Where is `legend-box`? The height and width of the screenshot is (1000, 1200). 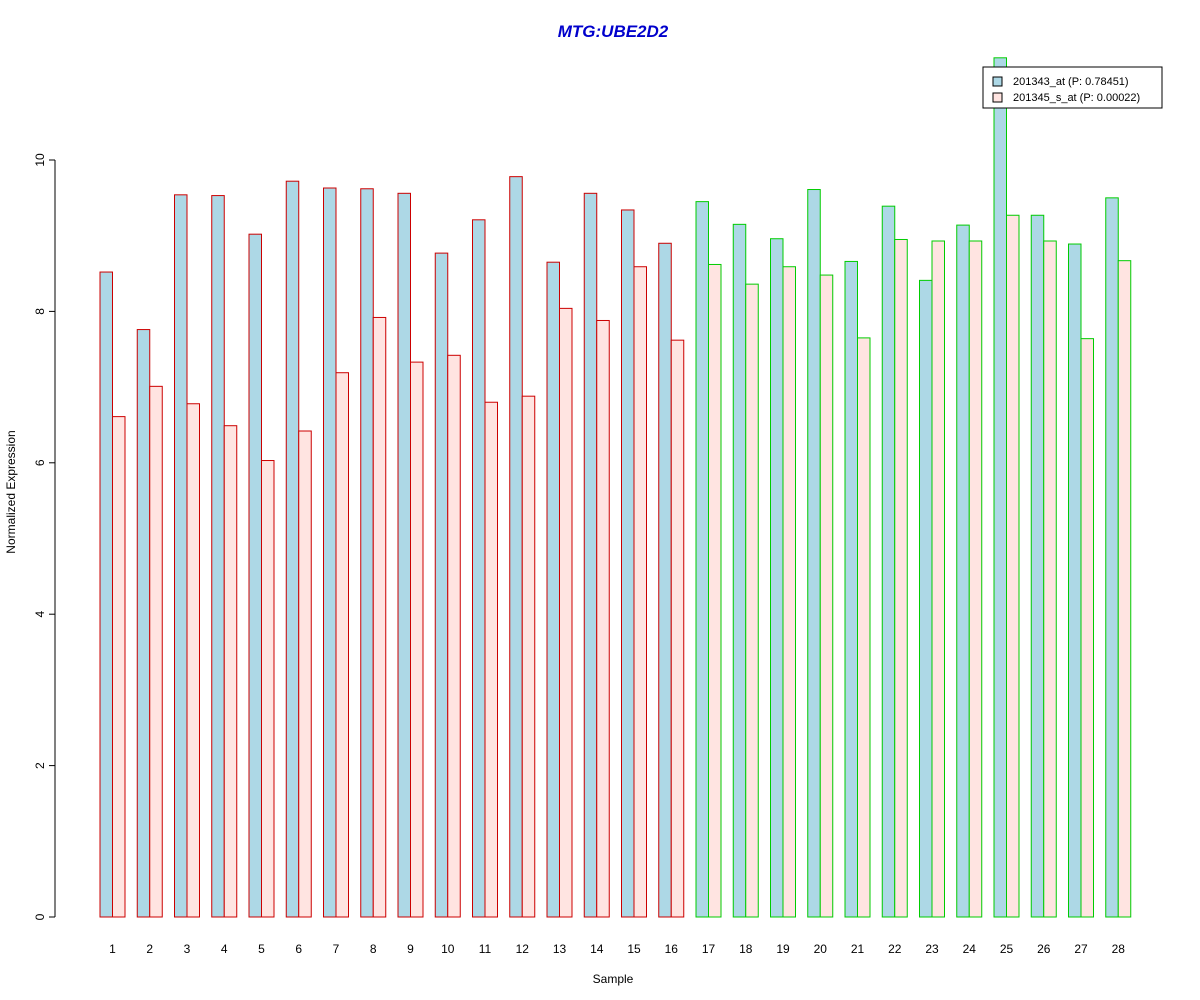 legend-box is located at coordinates (1072, 87).